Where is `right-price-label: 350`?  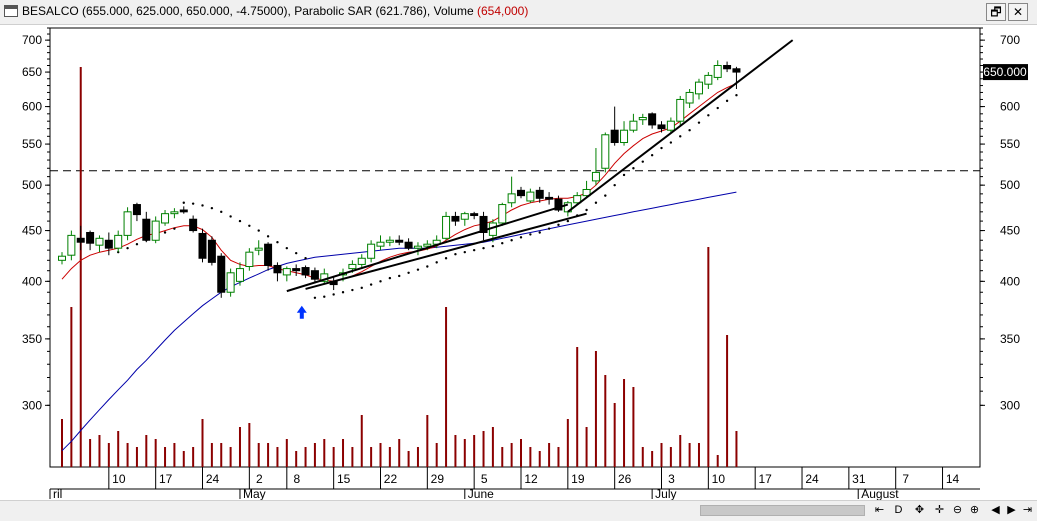 right-price-label: 350 is located at coordinates (1010, 339).